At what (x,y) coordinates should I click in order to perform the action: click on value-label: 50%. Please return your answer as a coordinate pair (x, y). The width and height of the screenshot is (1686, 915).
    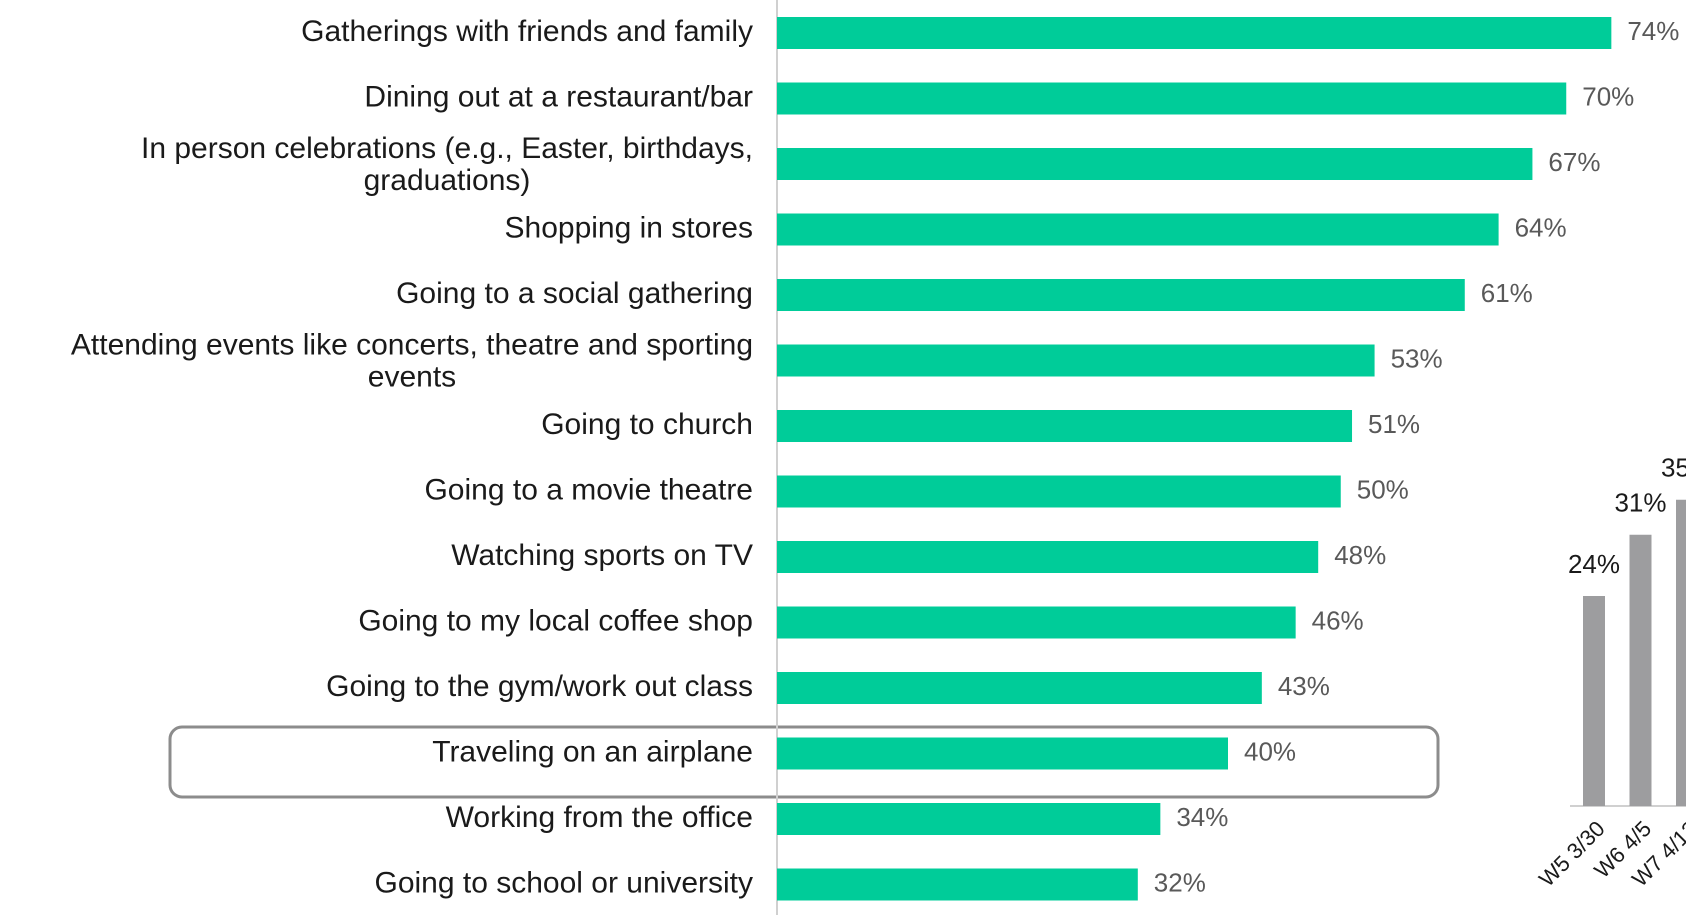
    Looking at the image, I should click on (1383, 489).